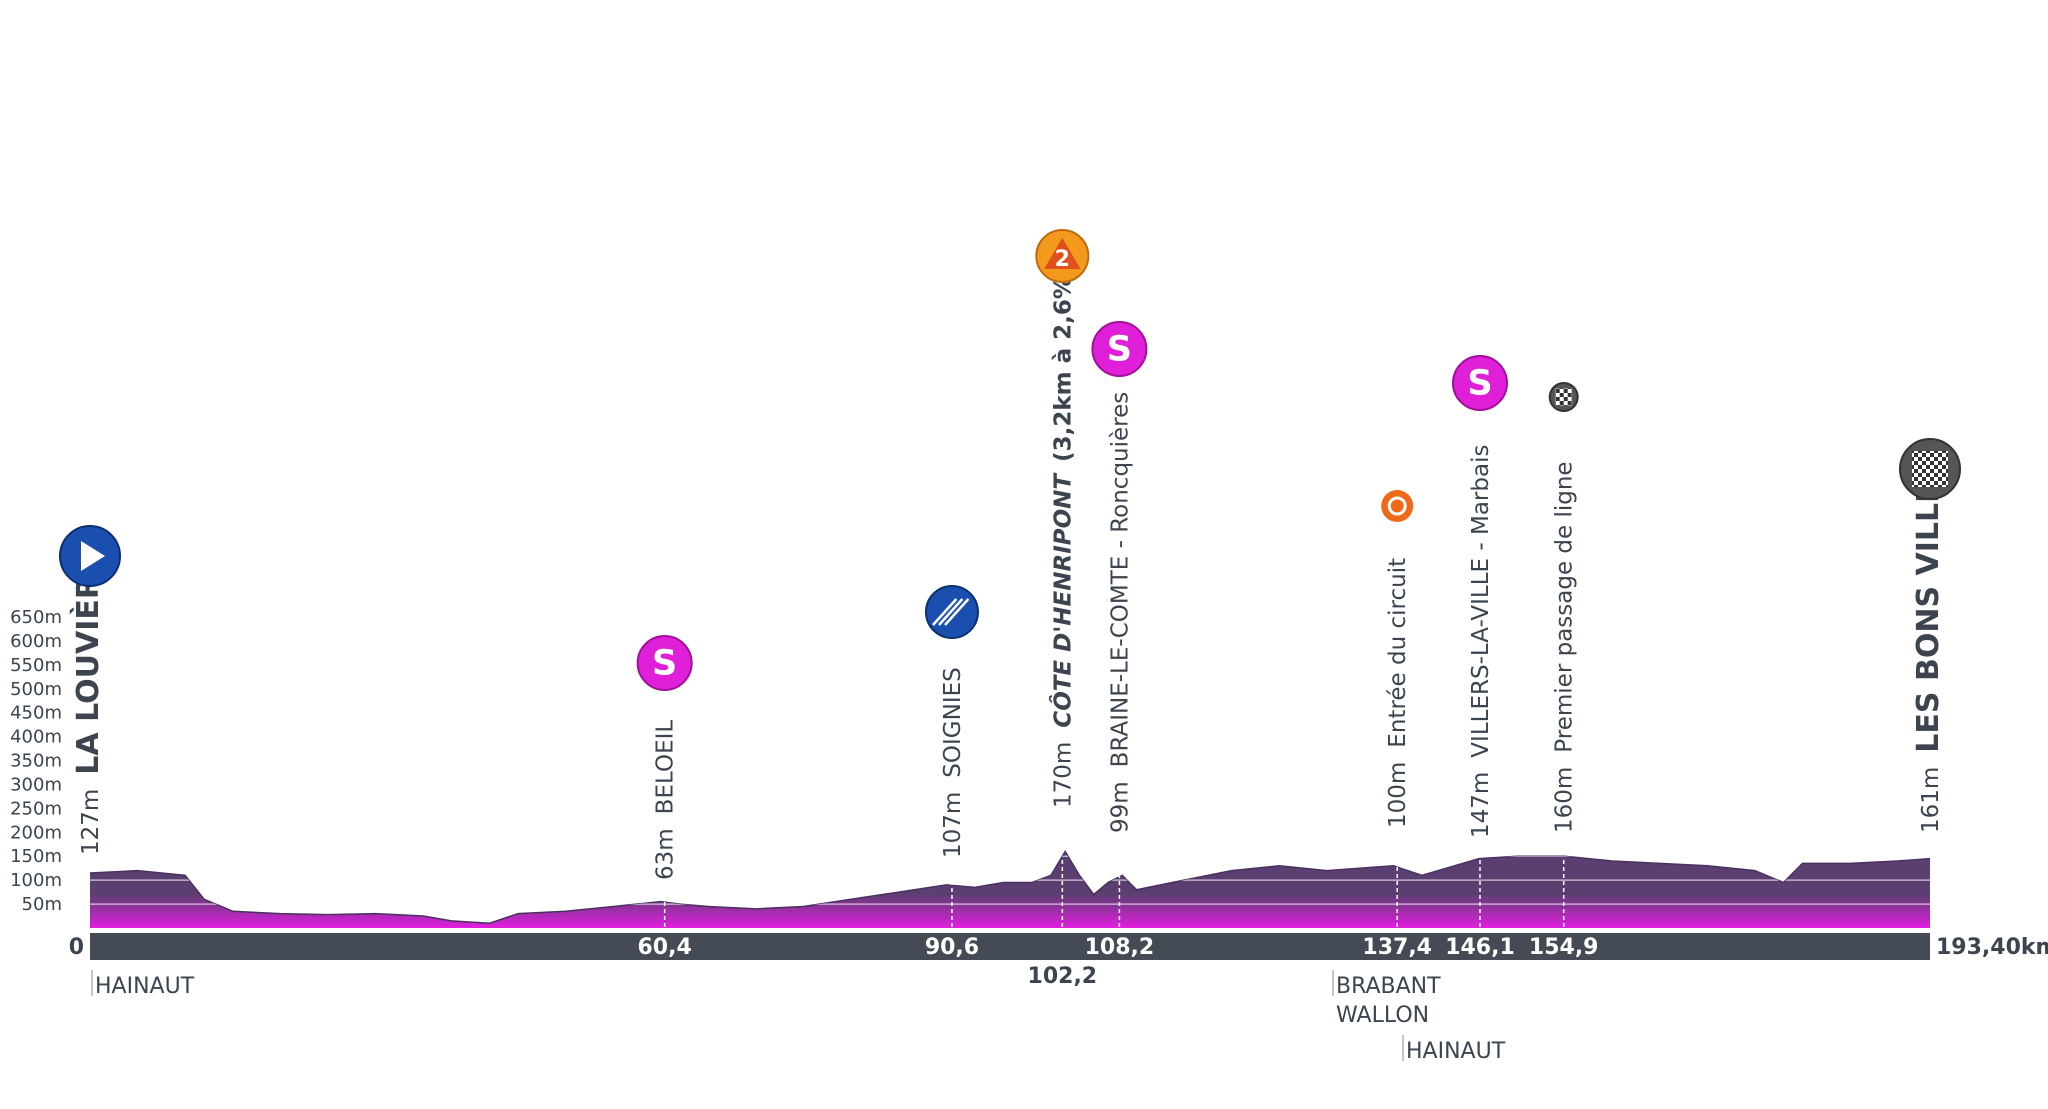  What do you see at coordinates (1564, 947) in the screenshot?
I see `km-label: 154,9` at bounding box center [1564, 947].